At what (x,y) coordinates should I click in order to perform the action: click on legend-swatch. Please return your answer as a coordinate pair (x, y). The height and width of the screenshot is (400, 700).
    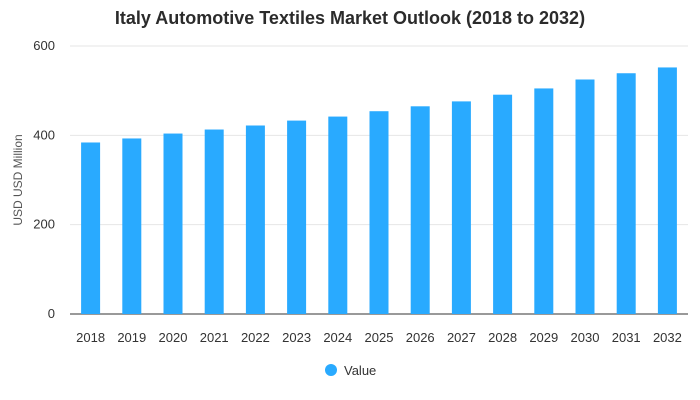
    Looking at the image, I should click on (331, 370).